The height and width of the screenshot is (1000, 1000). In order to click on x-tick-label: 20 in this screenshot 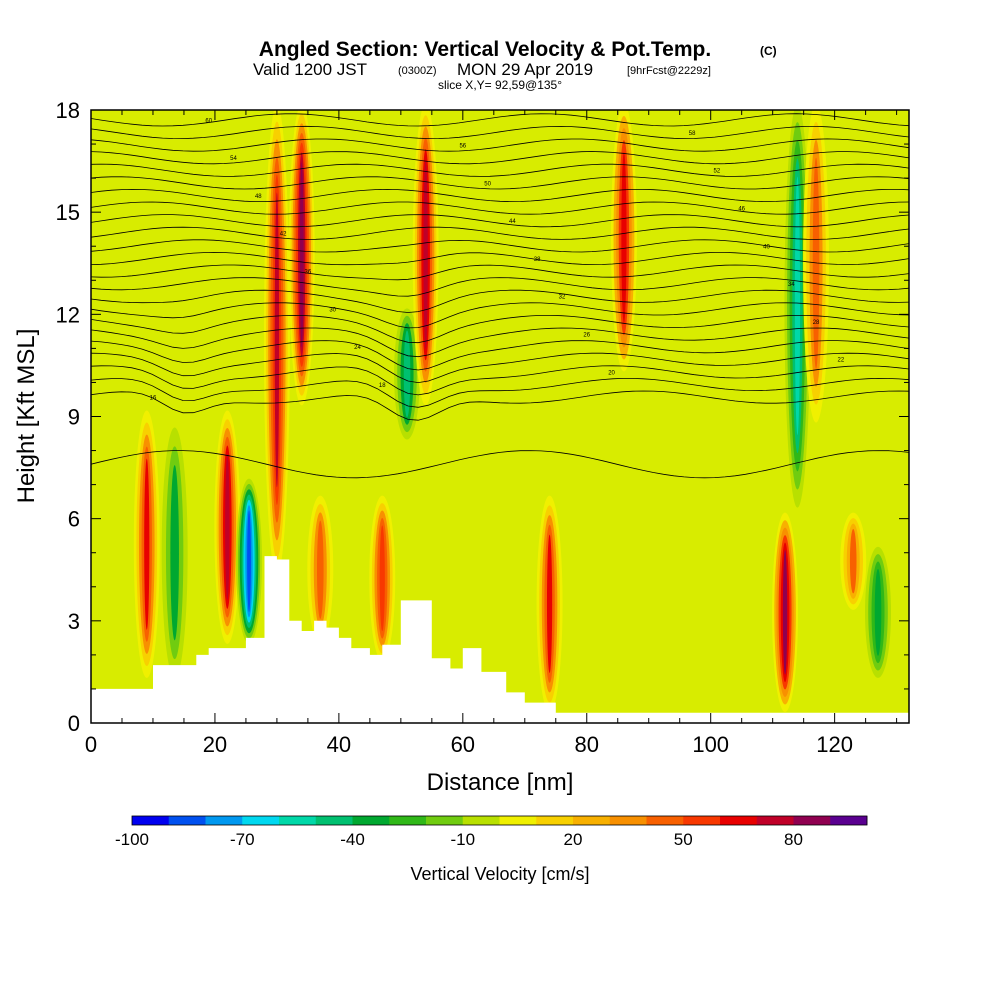, I will do `click(215, 744)`.